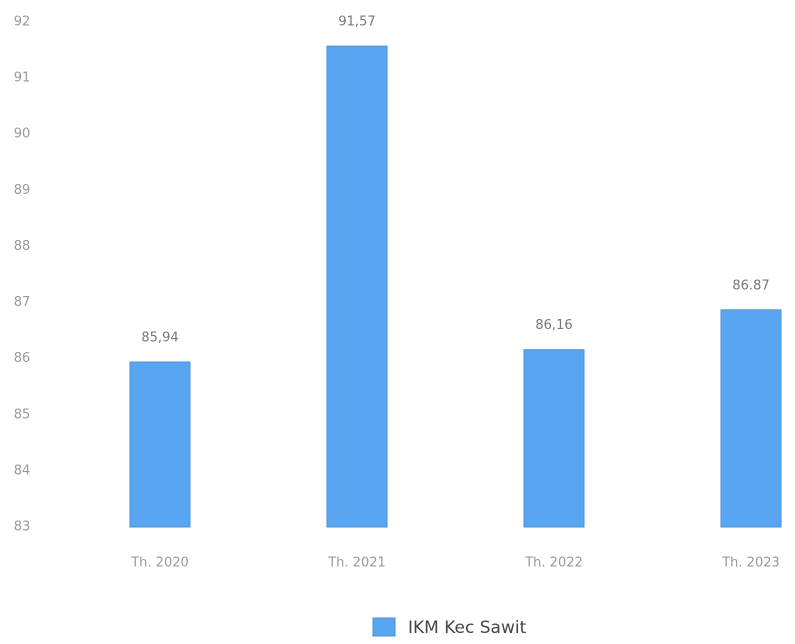 This screenshot has height=644, width=795. Describe the element at coordinates (22, 358) in the screenshot. I see `y-tick-label: 86` at that location.